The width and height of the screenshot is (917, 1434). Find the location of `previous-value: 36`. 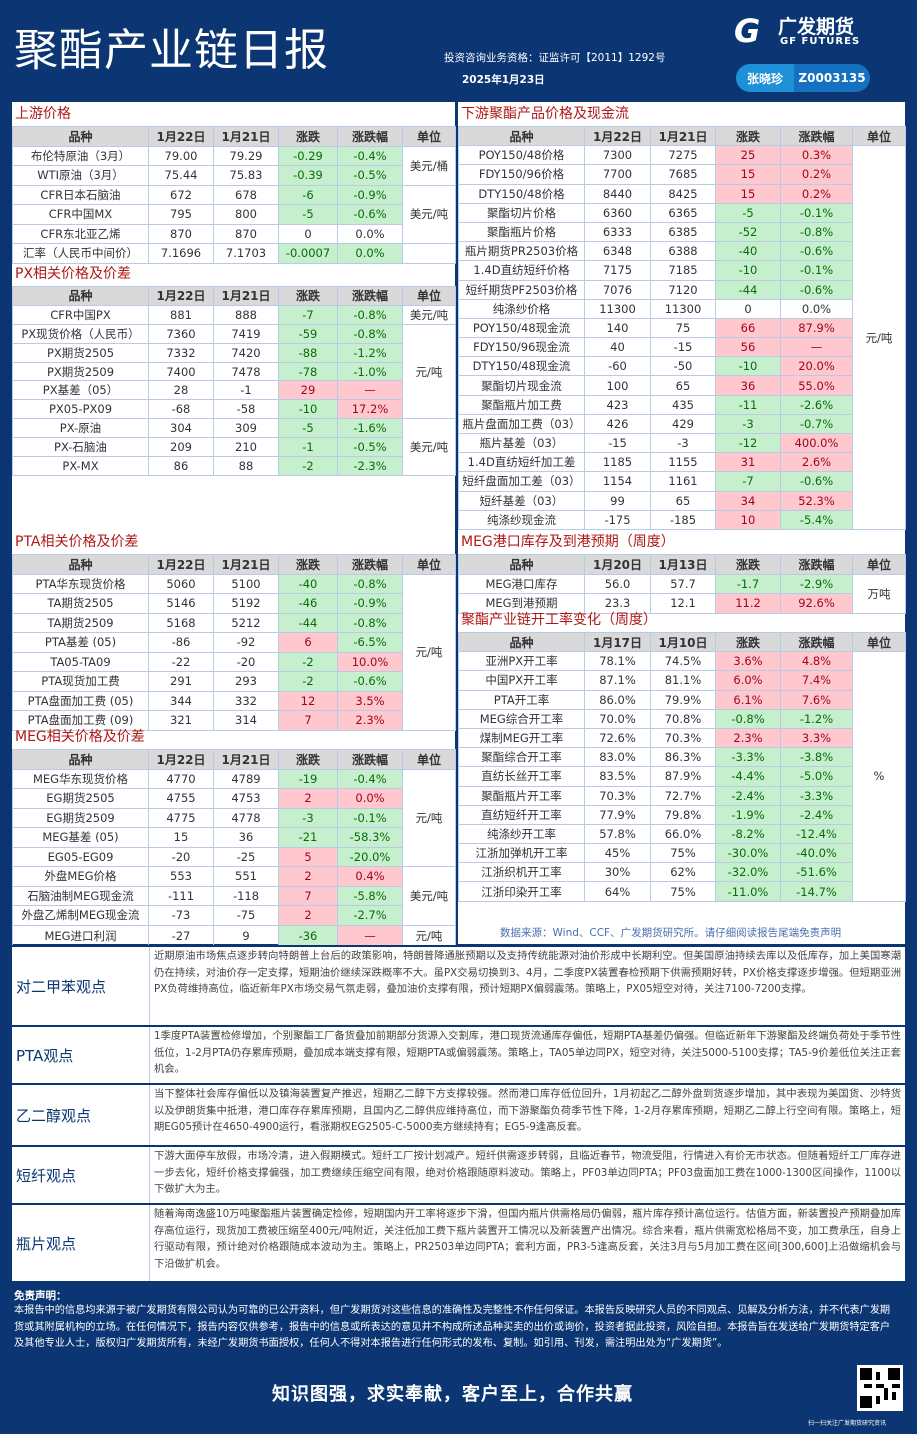

previous-value: 36 is located at coordinates (246, 837).